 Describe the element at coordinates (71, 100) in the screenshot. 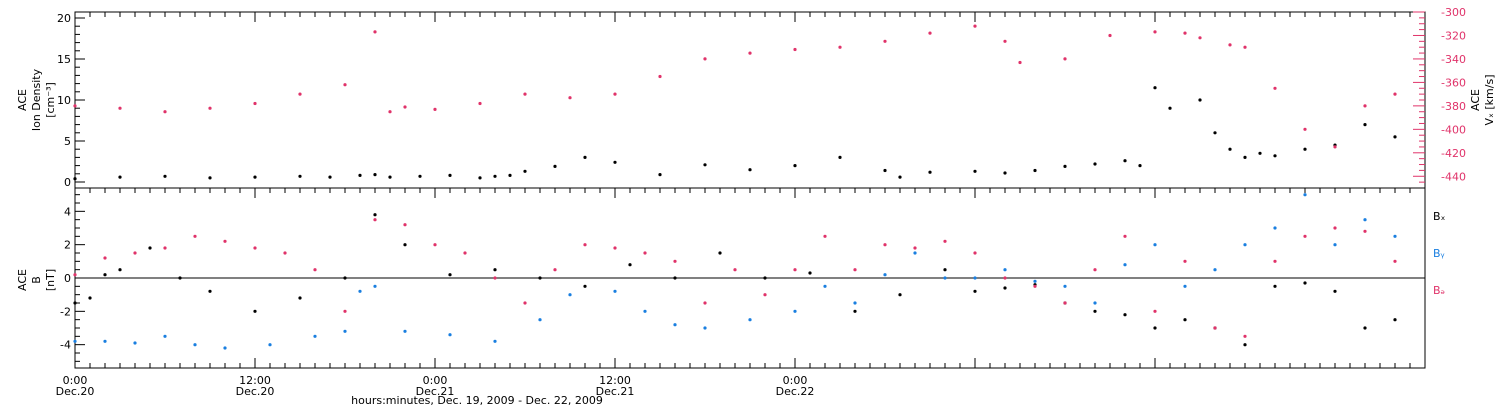

I see `density-axis-ticks: 0 5 10 15 20` at that location.